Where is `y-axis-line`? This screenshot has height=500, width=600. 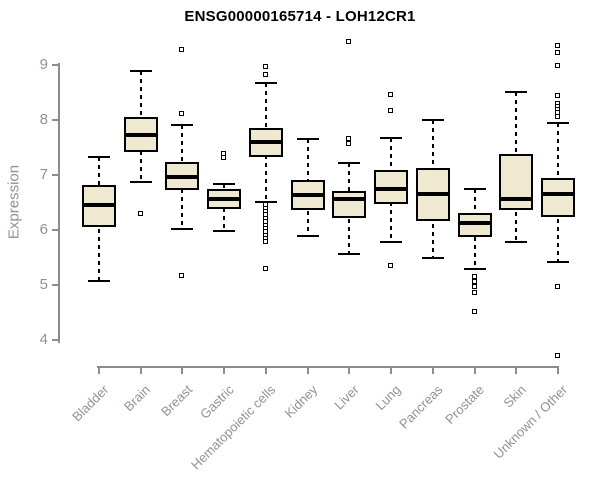
y-axis-line is located at coordinates (59, 203).